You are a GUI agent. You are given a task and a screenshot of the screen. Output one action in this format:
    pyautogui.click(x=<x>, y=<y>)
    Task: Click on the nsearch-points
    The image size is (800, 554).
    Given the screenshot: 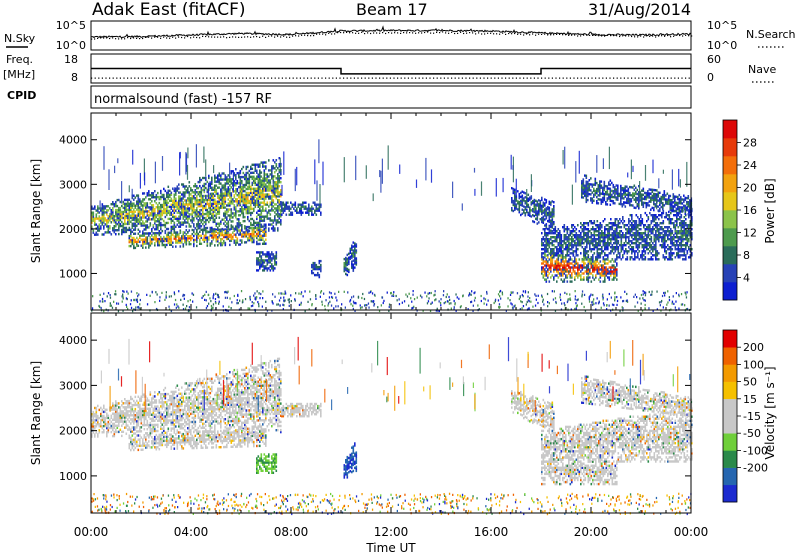 What is the action you would take?
    pyautogui.click(x=392, y=35)
    